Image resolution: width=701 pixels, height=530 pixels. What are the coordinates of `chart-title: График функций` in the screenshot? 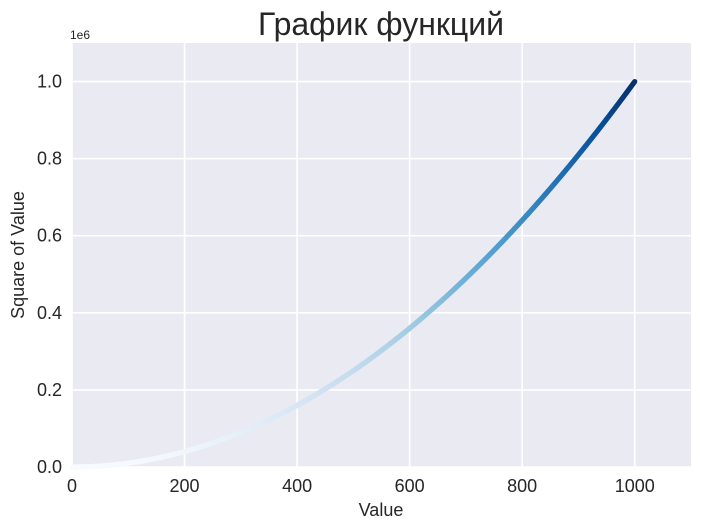 It's located at (381, 24).